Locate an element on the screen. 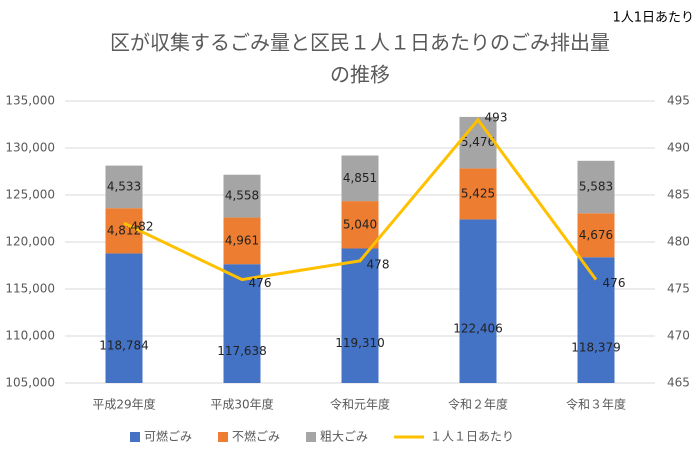  value-label: 4,558 is located at coordinates (242, 196).